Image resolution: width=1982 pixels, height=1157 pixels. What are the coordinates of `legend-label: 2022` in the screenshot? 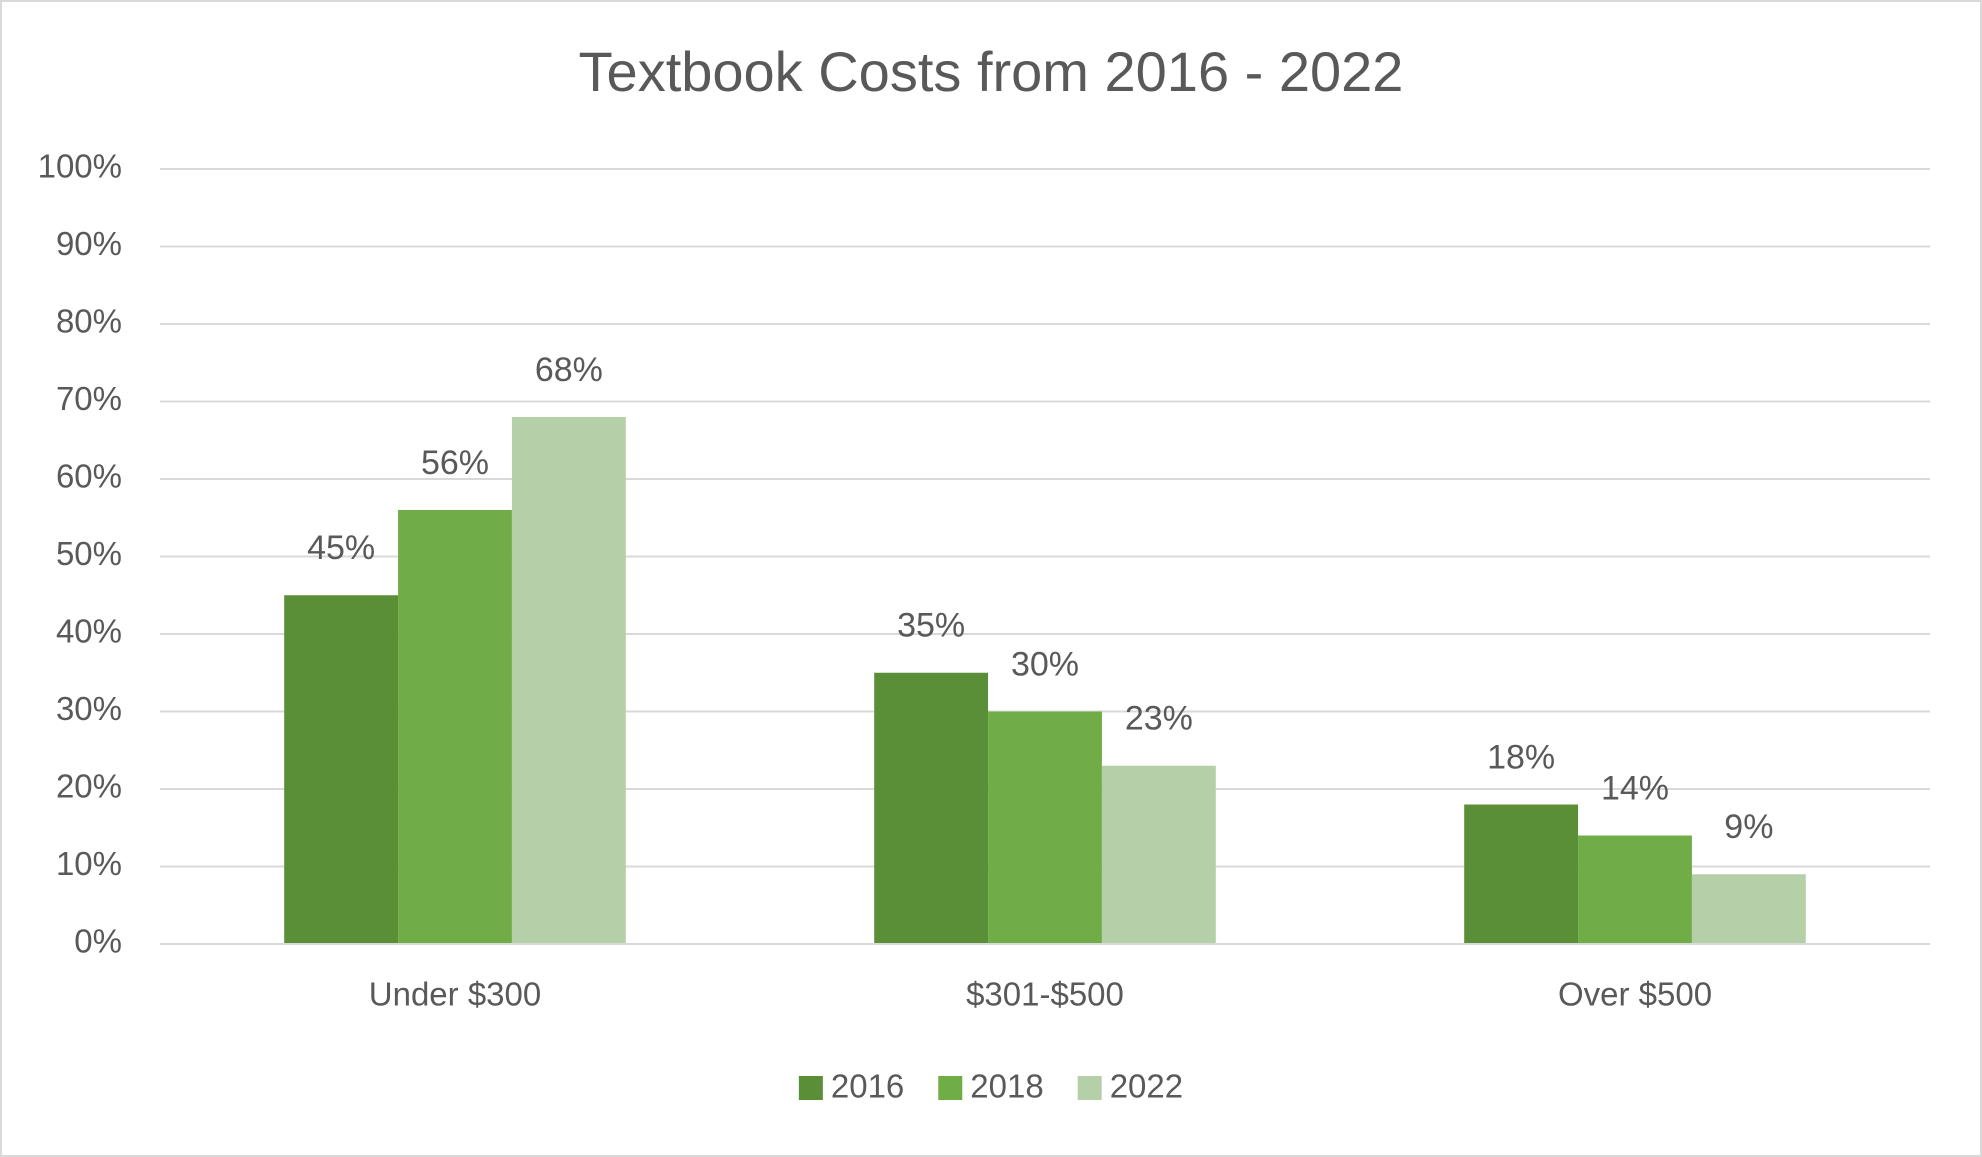 It's located at (1146, 1086).